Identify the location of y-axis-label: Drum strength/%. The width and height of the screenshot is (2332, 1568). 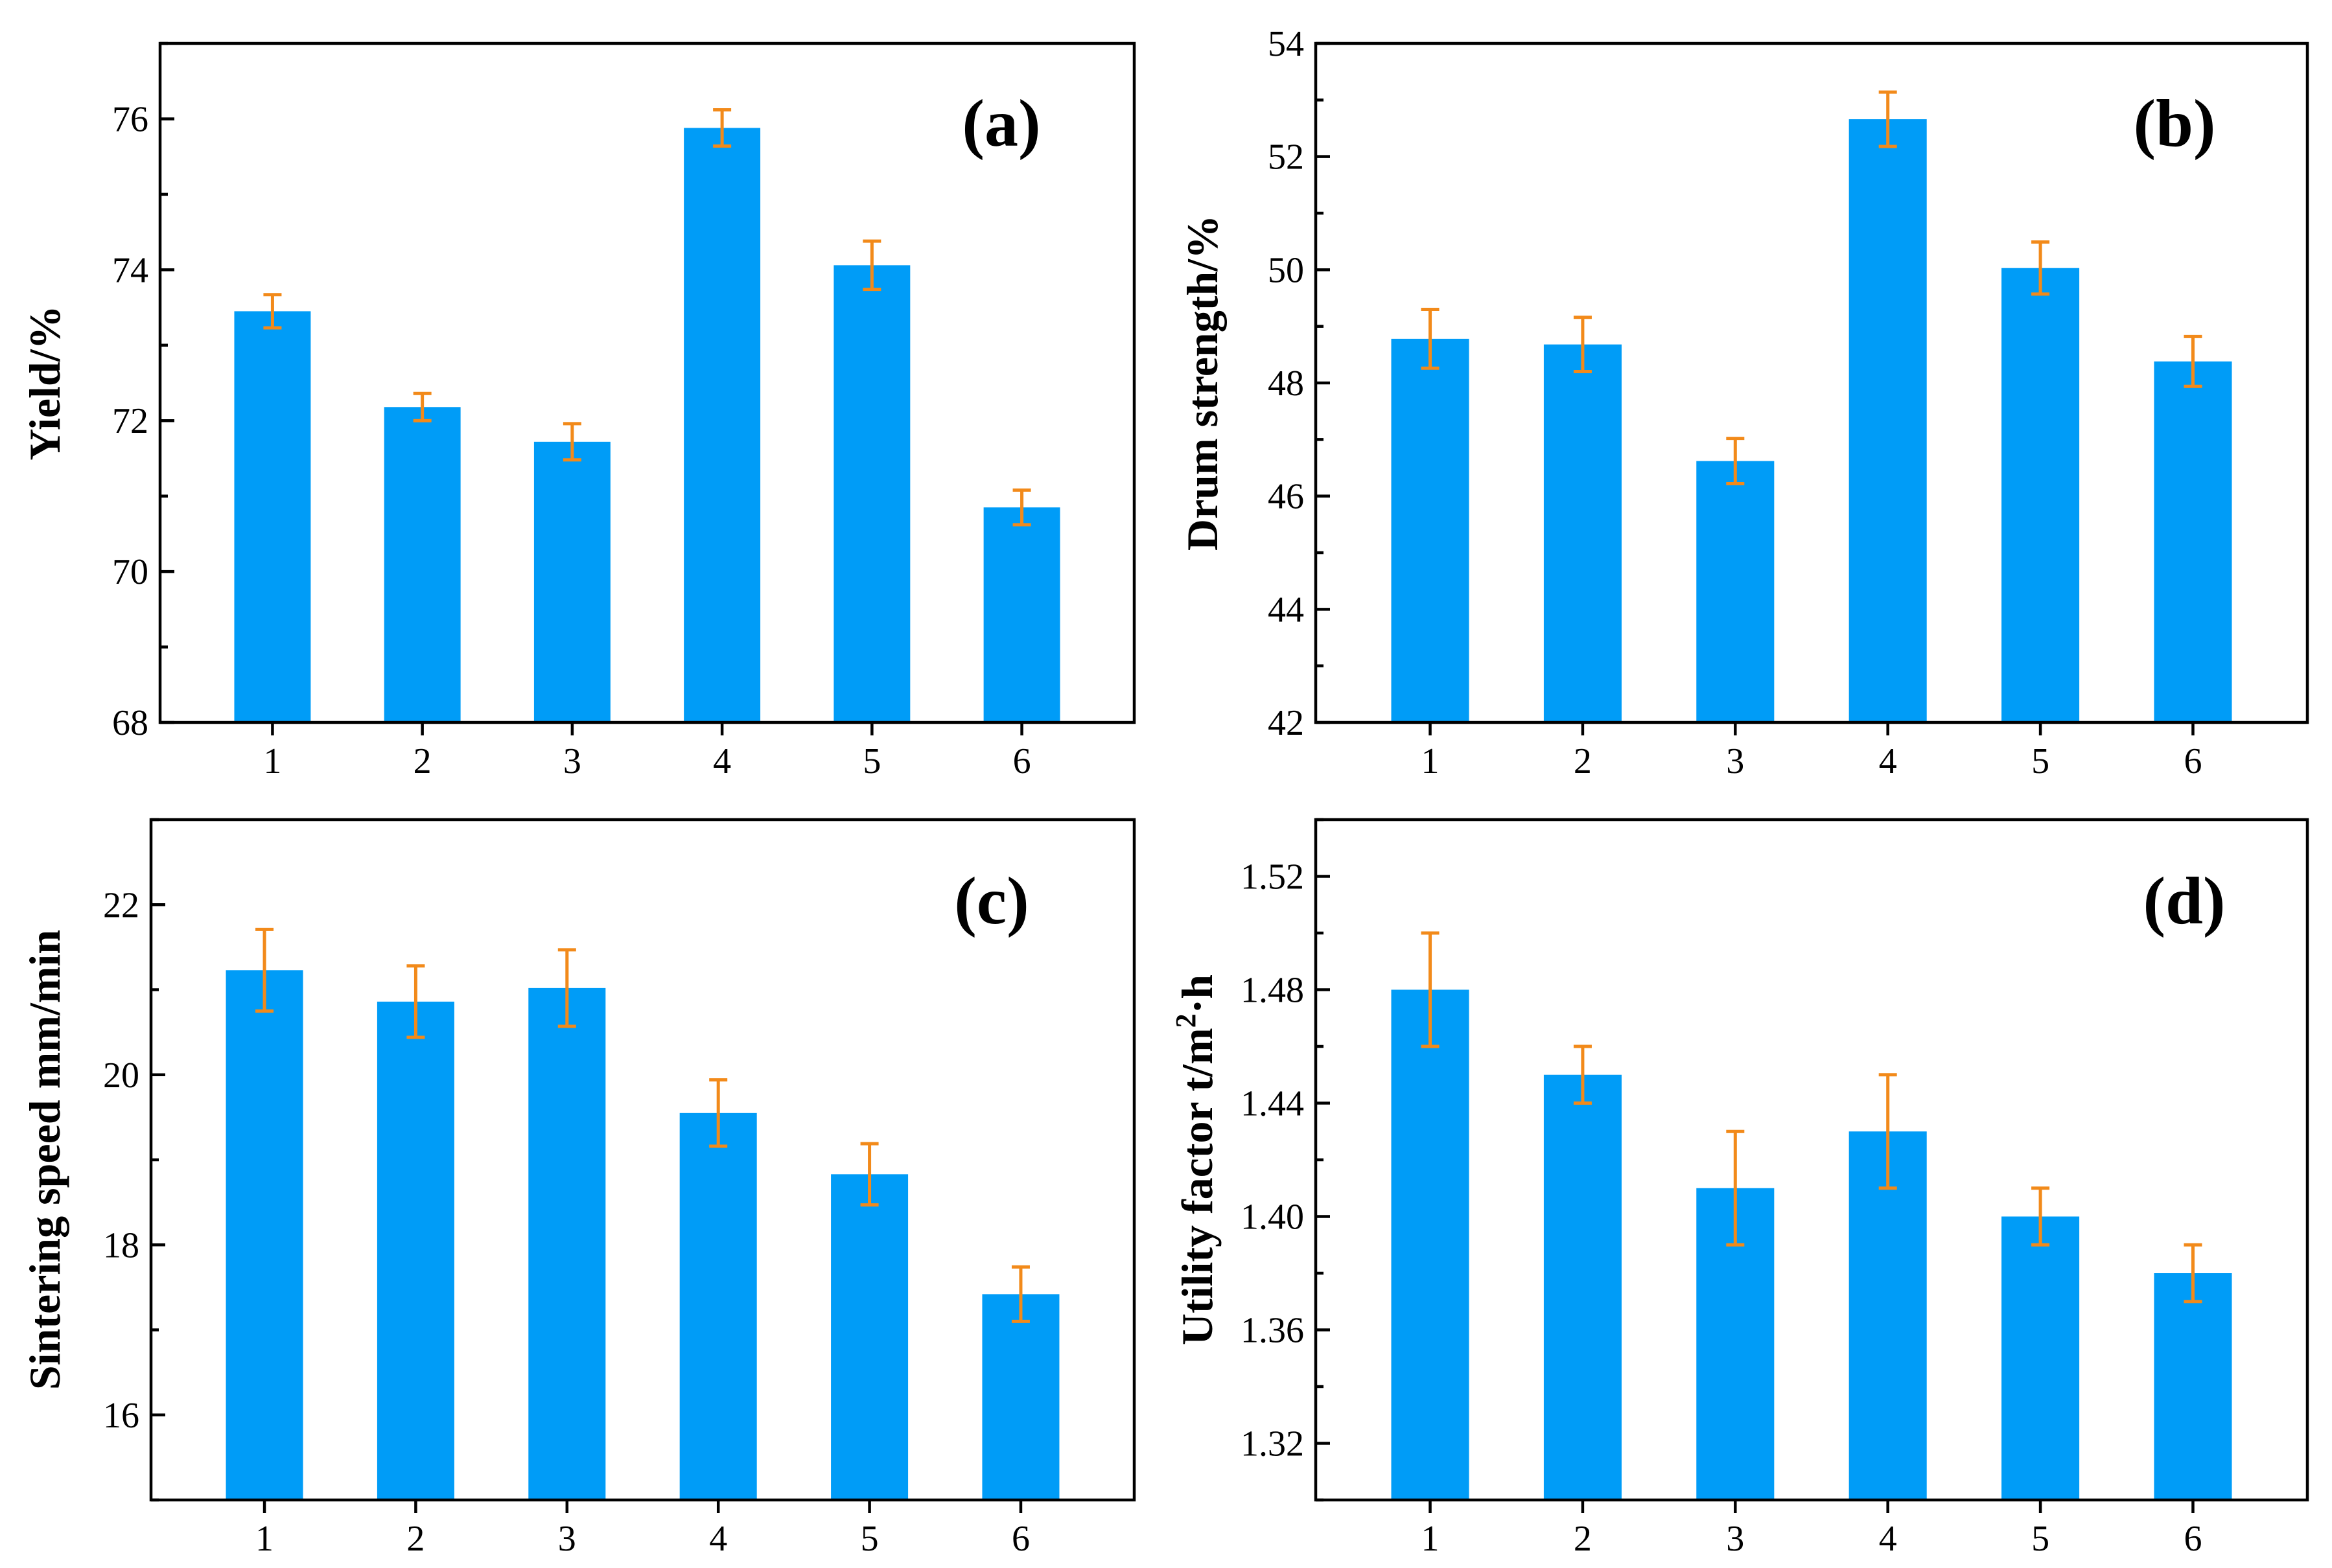
(1202, 383).